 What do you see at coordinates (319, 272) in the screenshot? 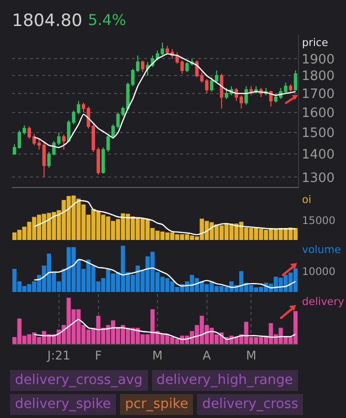
I see `text: 10000` at bounding box center [319, 272].